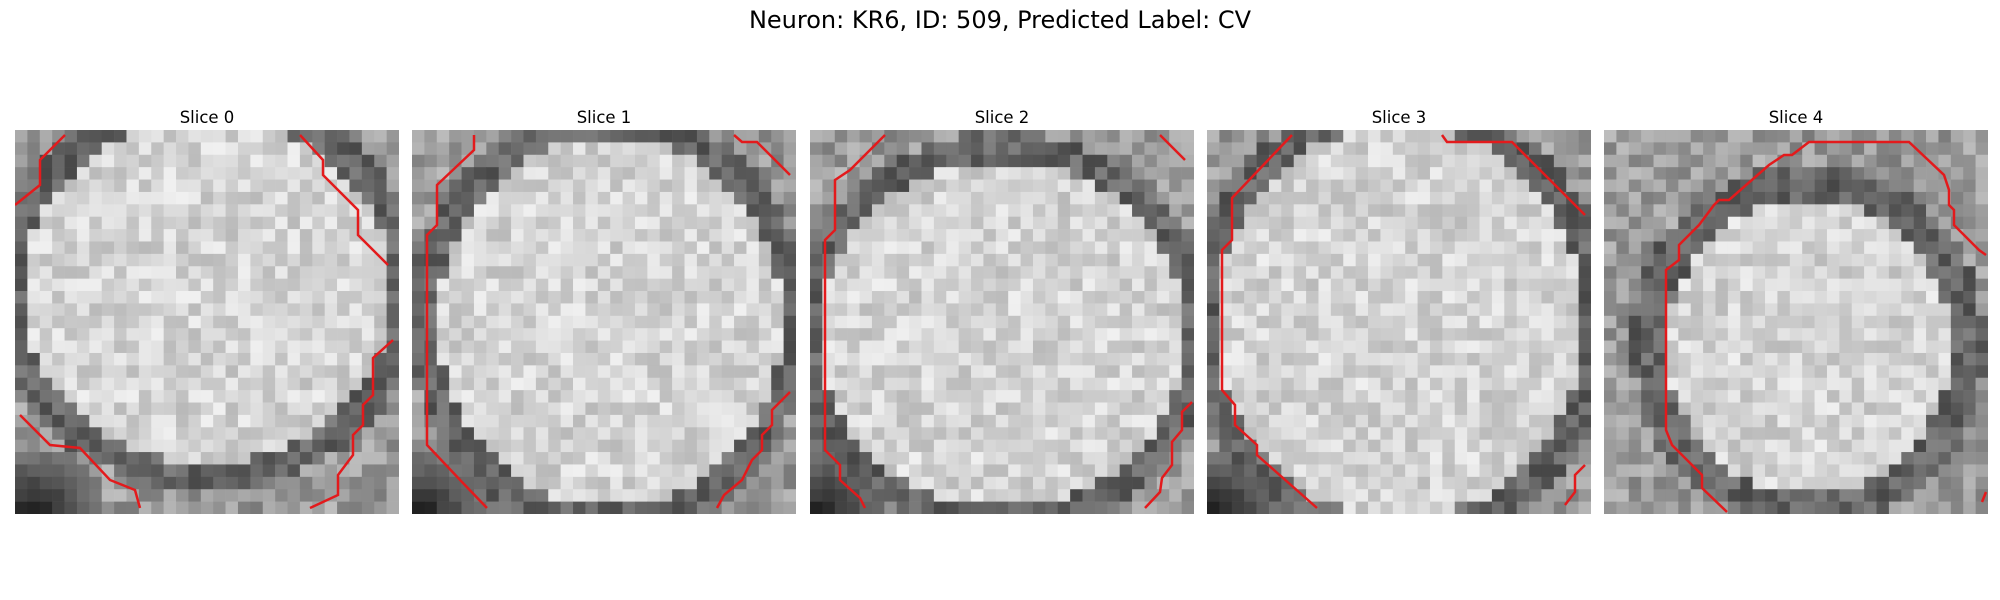 The image size is (2000, 600). I want to click on slice-panel-0: Slice 0, so click(207, 310).